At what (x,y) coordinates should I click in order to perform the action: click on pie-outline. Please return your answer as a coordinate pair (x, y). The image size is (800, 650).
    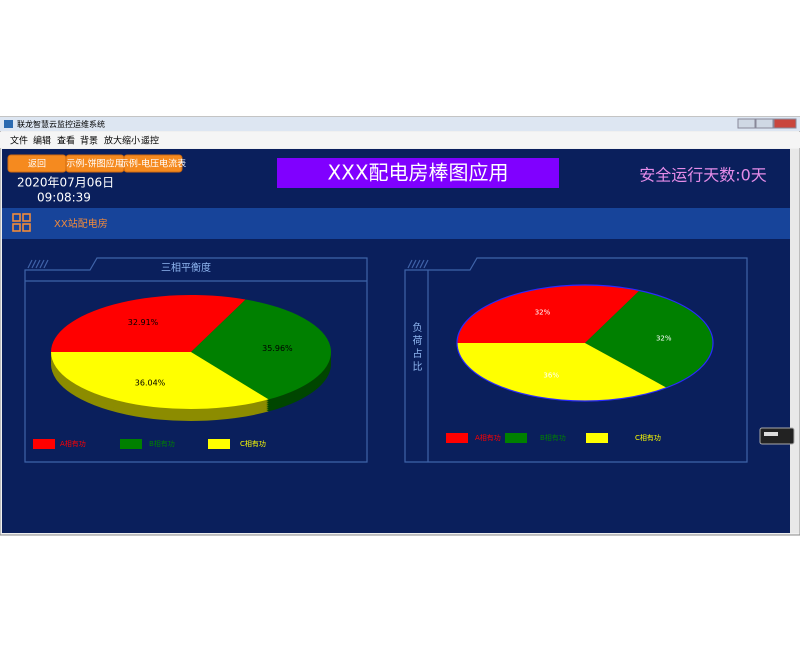
    Looking at the image, I should click on (585, 343).